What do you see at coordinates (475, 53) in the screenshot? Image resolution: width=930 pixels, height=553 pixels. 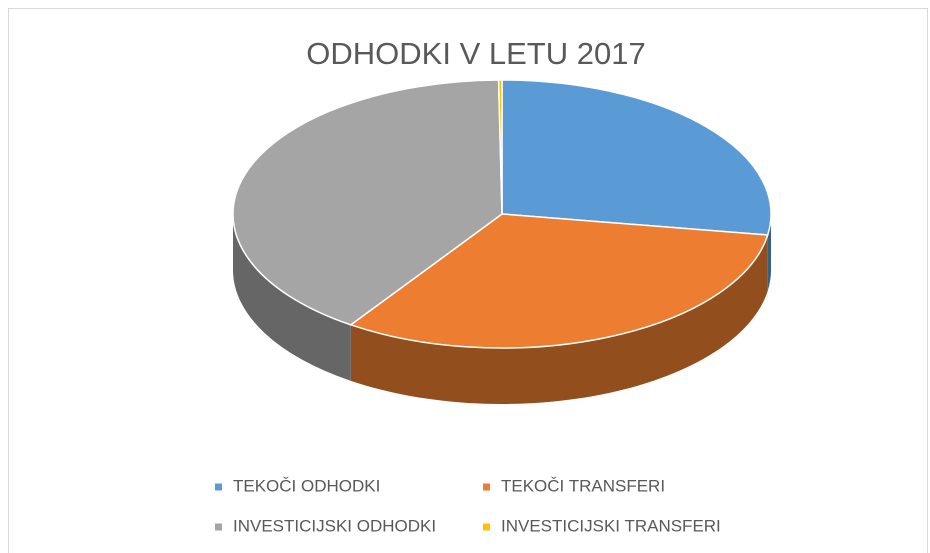 I see `chart-title: ODHODKI V LETU 2017` at bounding box center [475, 53].